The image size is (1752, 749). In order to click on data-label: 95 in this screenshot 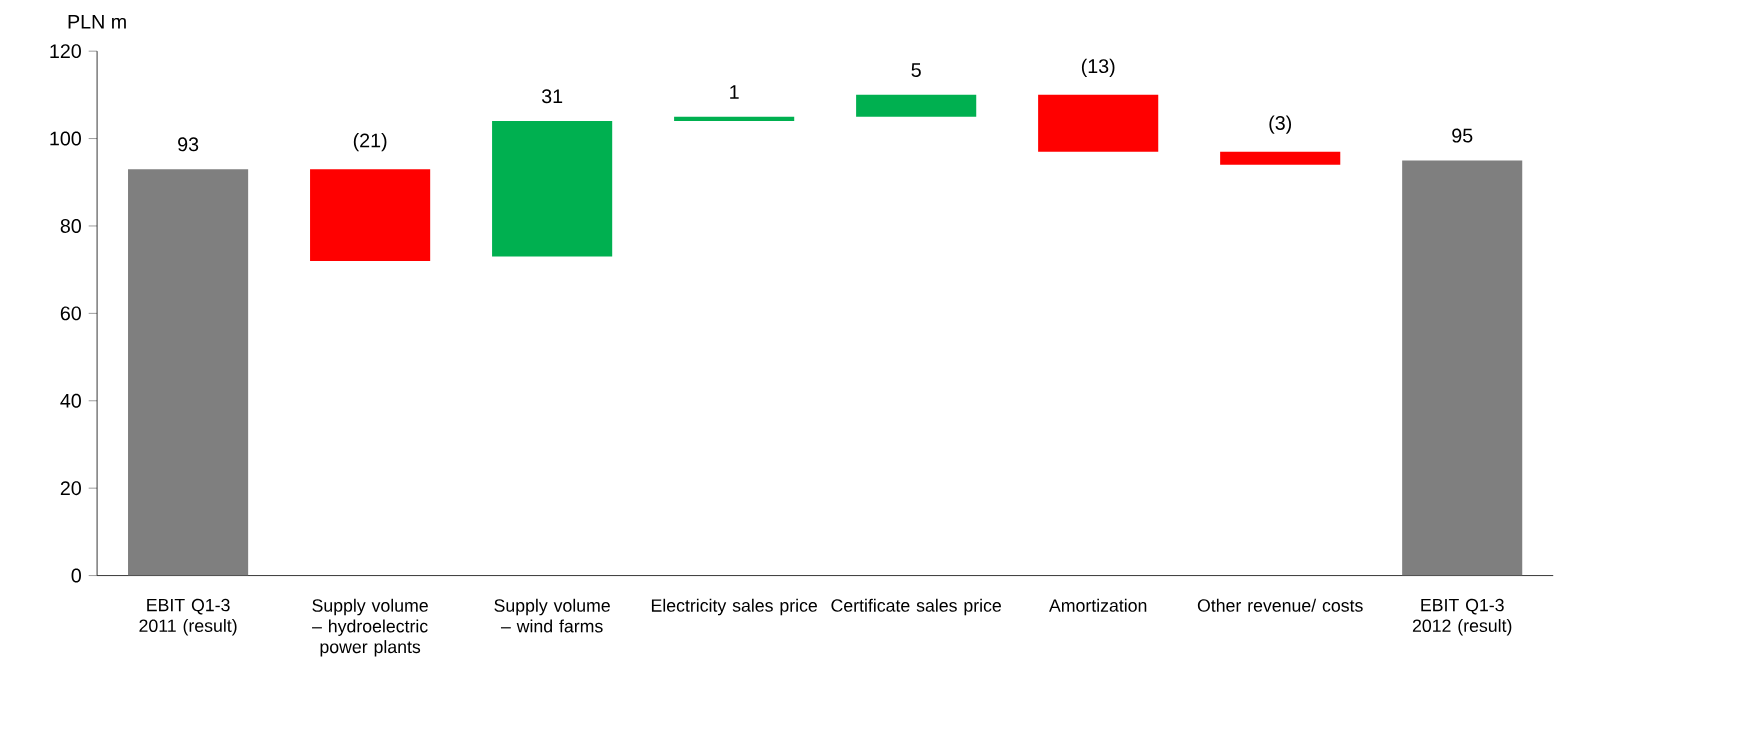, I will do `click(1462, 135)`.